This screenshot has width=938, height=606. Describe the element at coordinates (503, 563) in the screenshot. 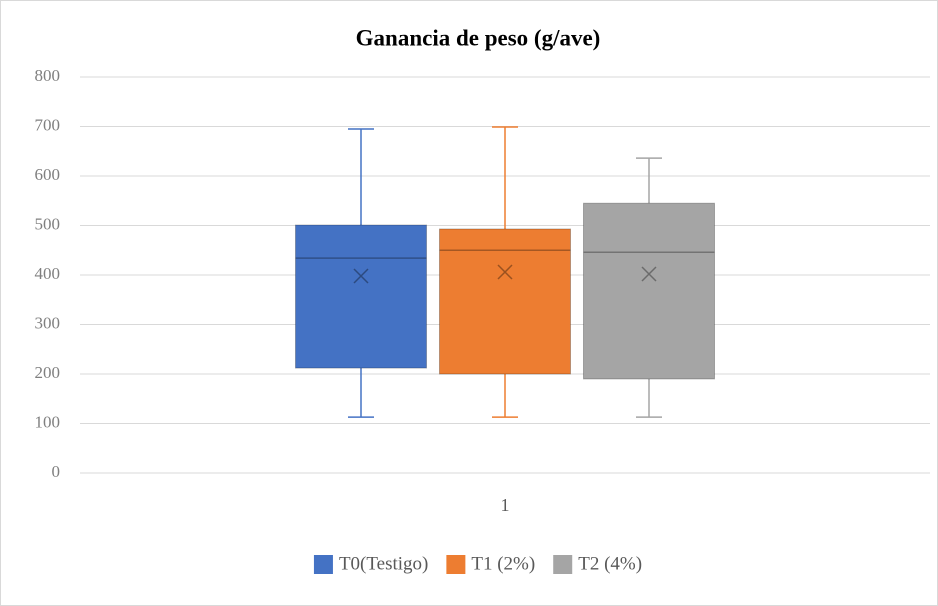

I see `legend-label: T1 (2%)` at that location.